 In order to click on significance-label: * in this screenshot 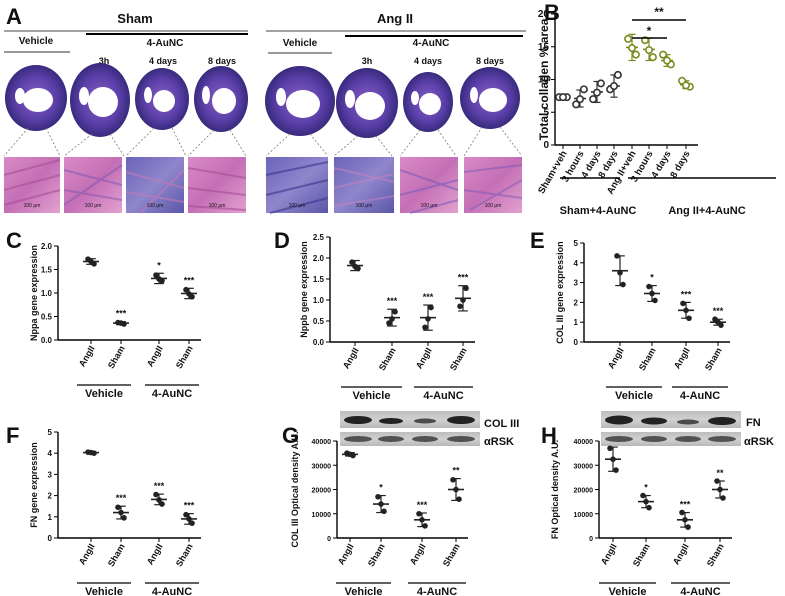, I will do `click(646, 488)`.